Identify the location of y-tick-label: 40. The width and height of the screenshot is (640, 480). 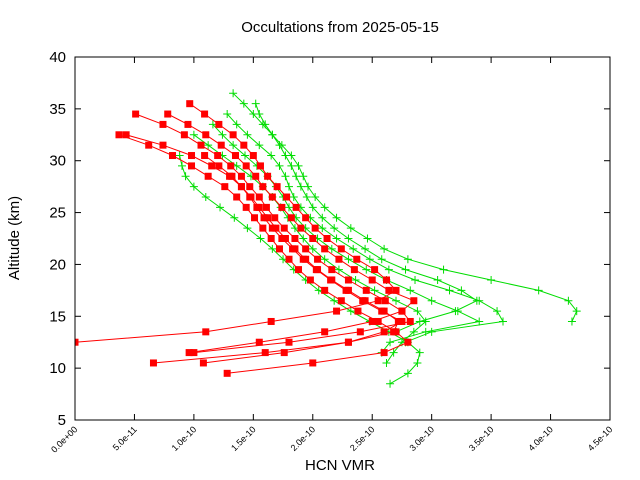
(57, 57).